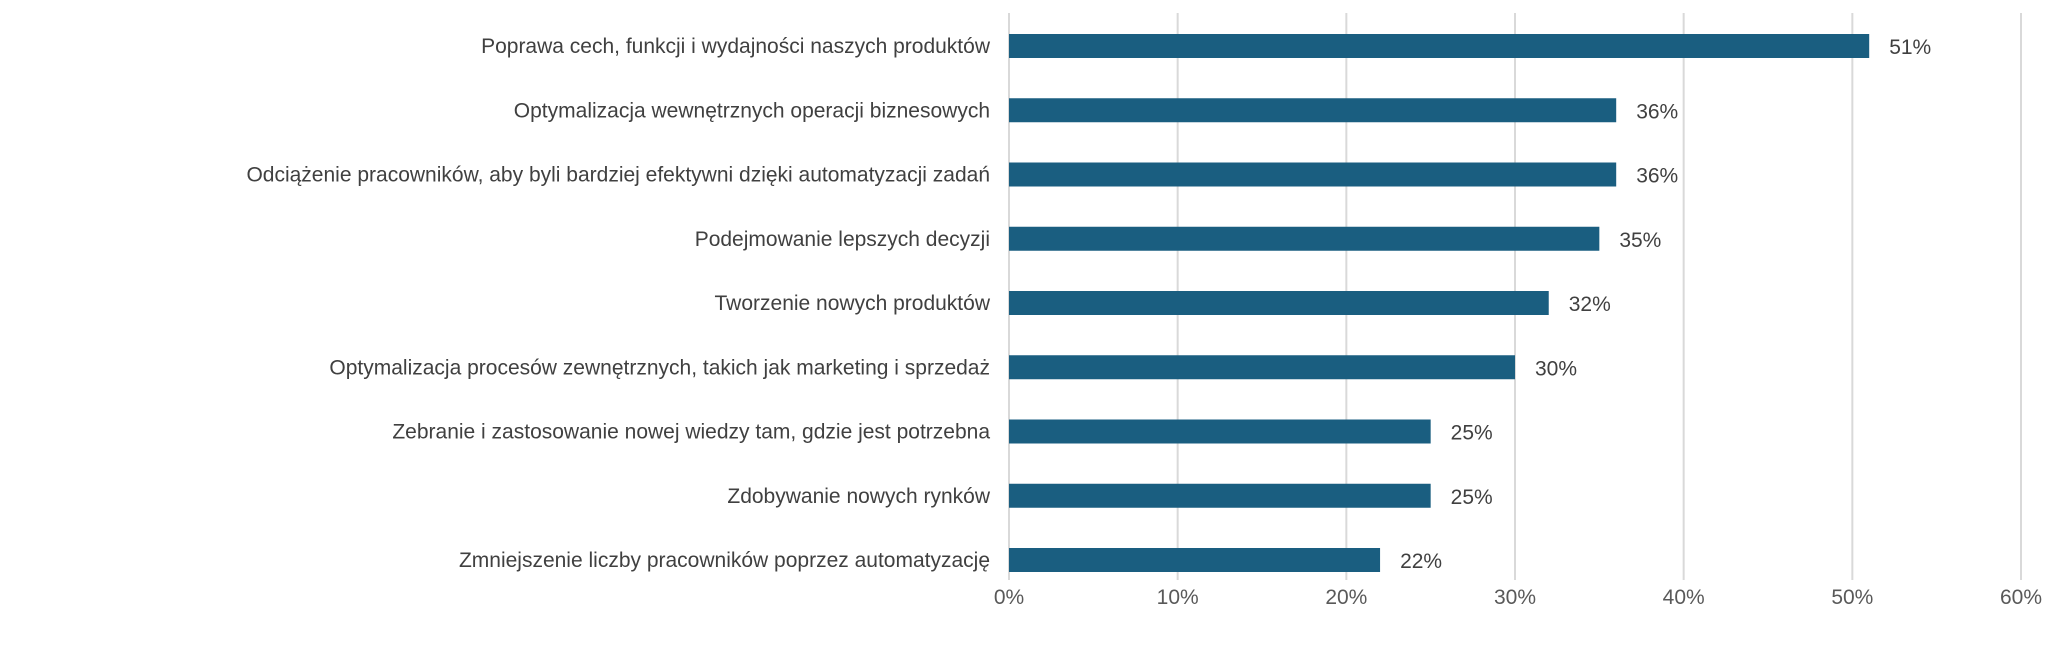  What do you see at coordinates (1556, 368) in the screenshot?
I see `data-label: 30%` at bounding box center [1556, 368].